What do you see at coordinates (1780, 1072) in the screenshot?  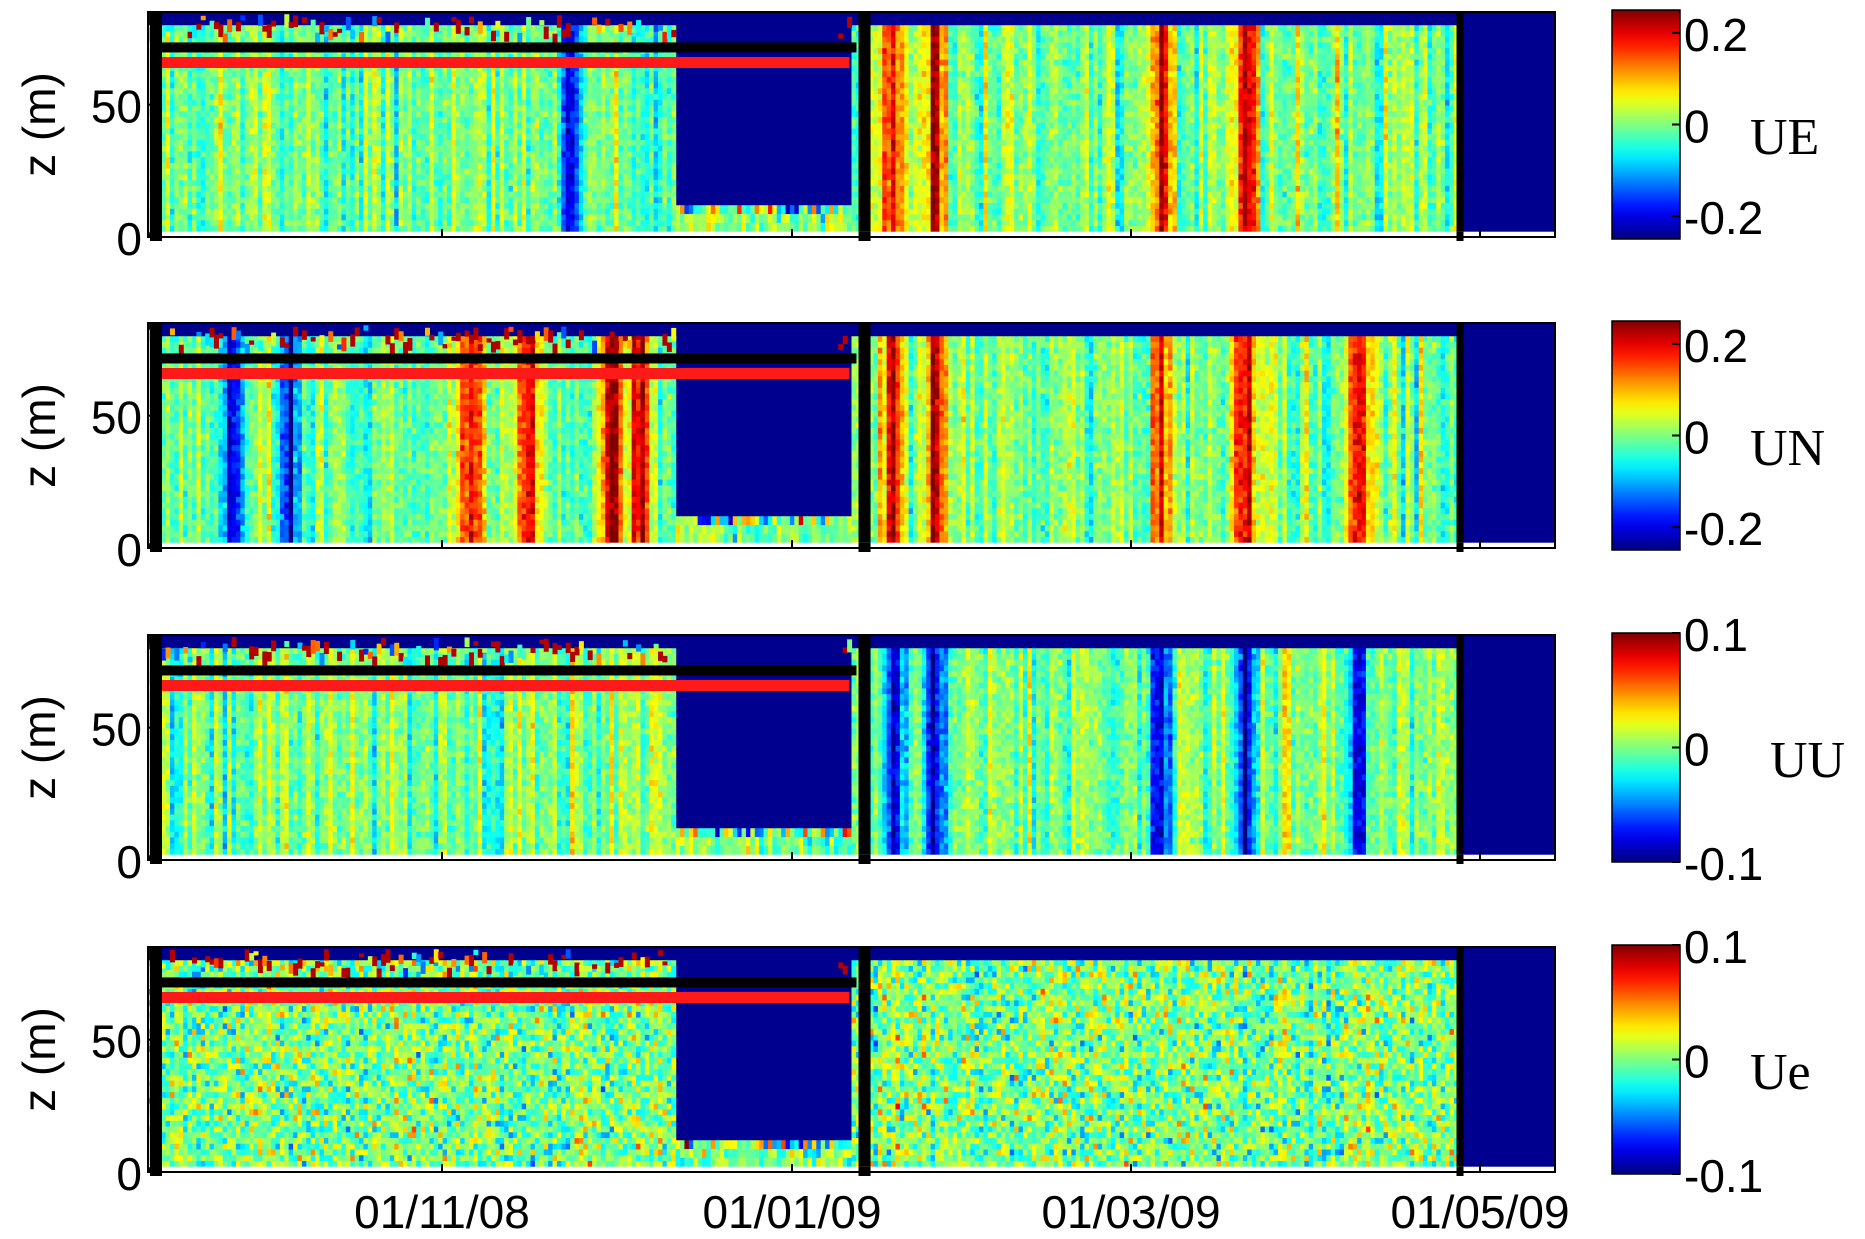 I see `variable-label: Ue` at bounding box center [1780, 1072].